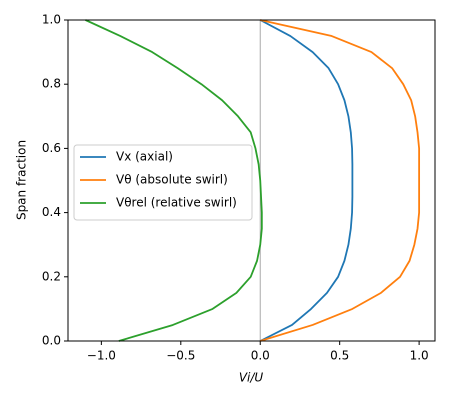  I want to click on x-tick-label: −0.5, so click(180, 356).